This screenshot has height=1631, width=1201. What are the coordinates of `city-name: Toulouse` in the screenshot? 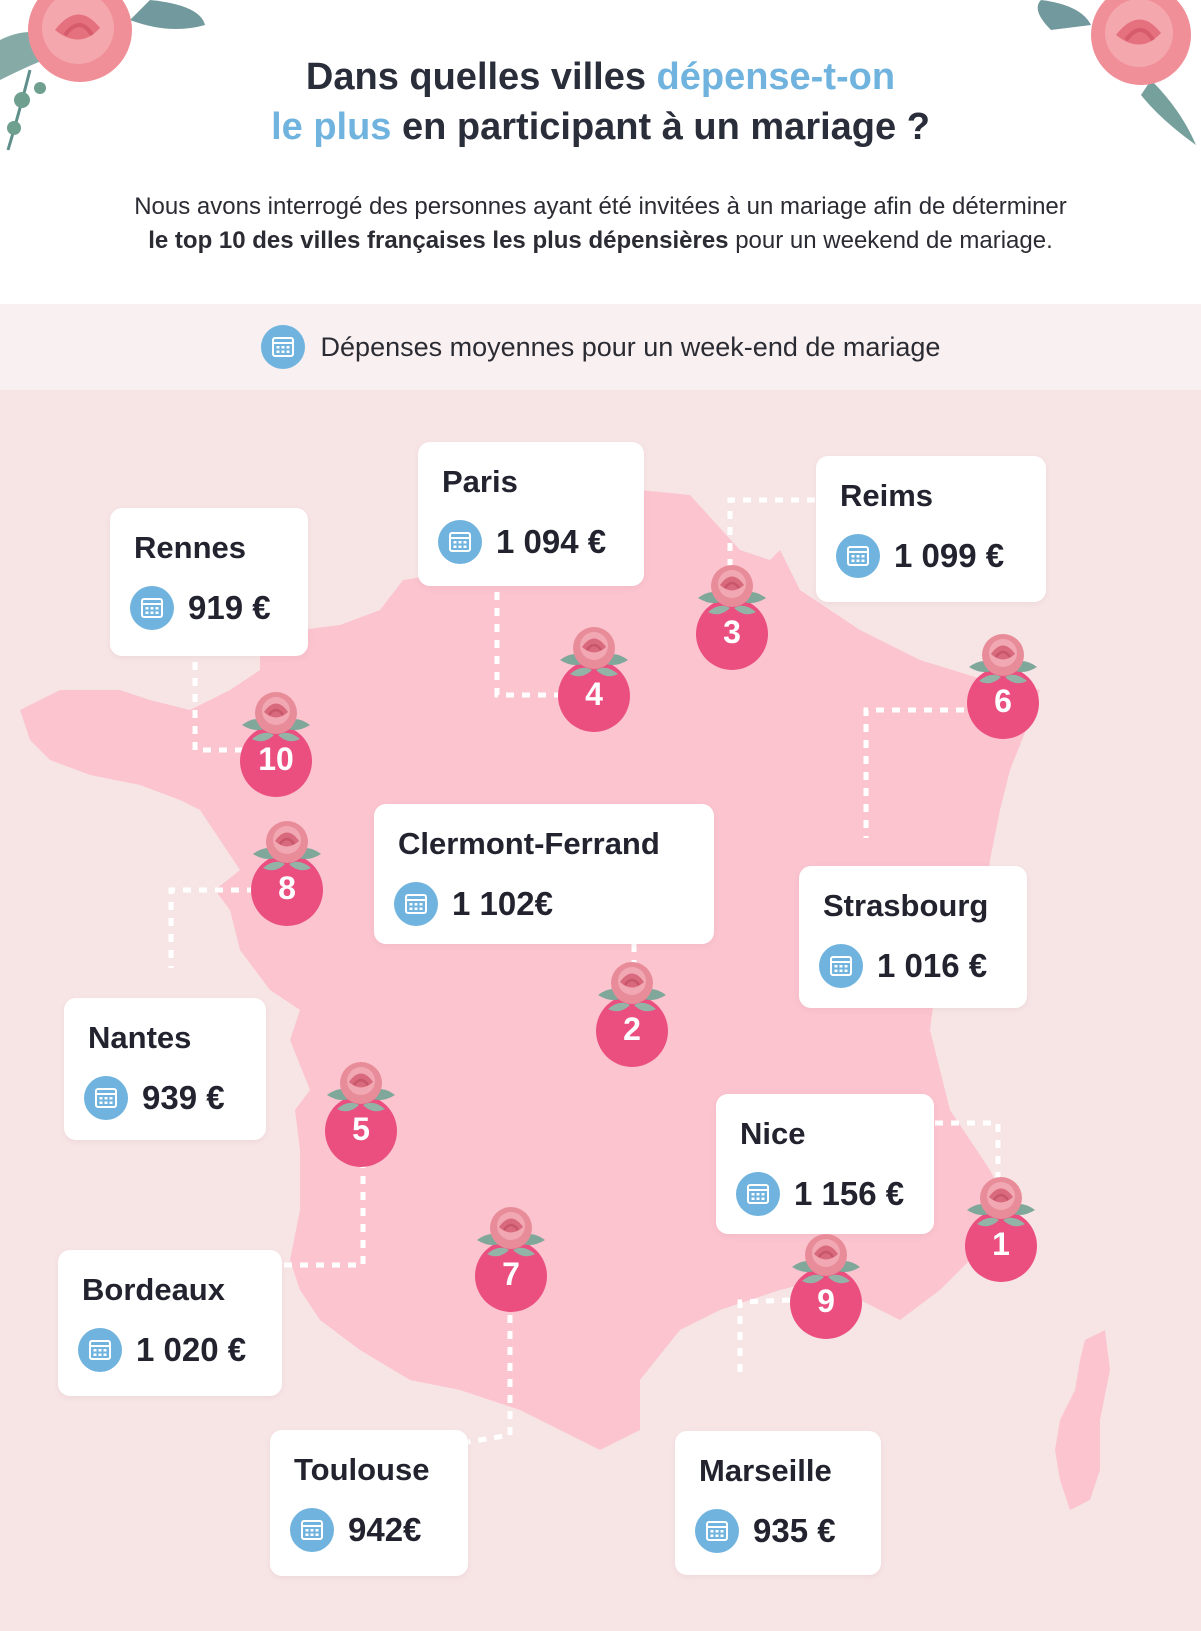 It's located at (362, 1469).